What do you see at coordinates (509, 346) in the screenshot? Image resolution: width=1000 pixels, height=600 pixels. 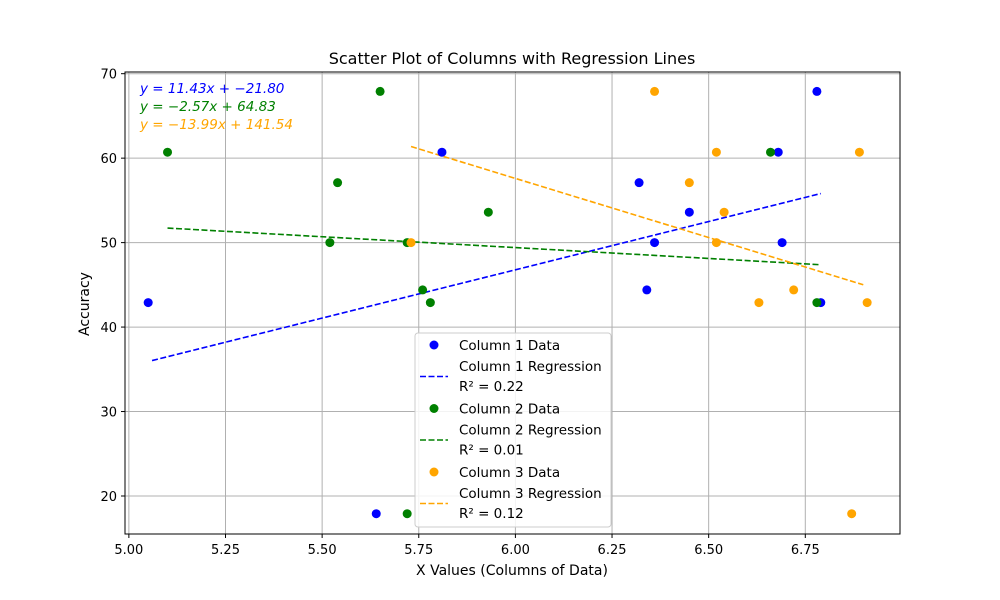 I see `legend-label-data: Column 1 Data` at bounding box center [509, 346].